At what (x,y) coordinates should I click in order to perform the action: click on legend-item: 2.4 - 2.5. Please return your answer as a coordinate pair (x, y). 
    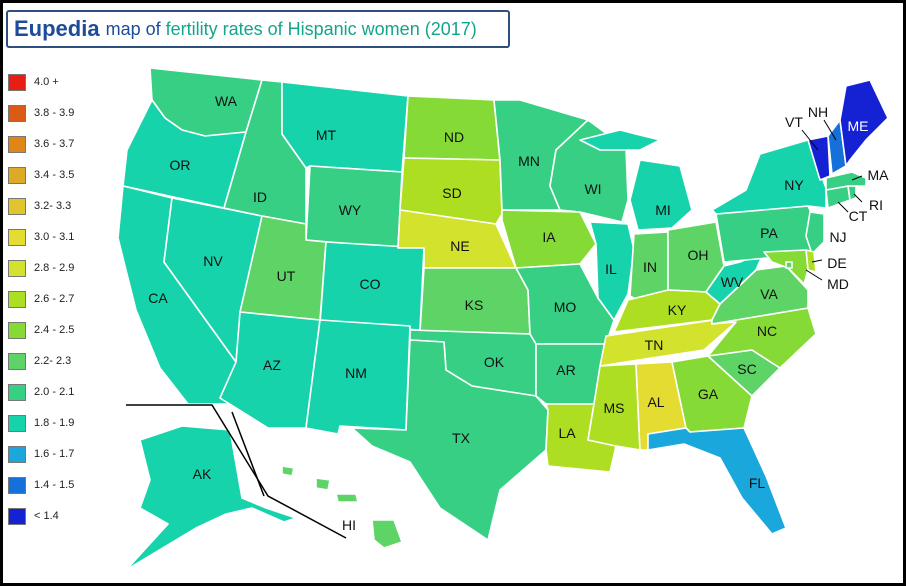
    Looking at the image, I should click on (68, 330).